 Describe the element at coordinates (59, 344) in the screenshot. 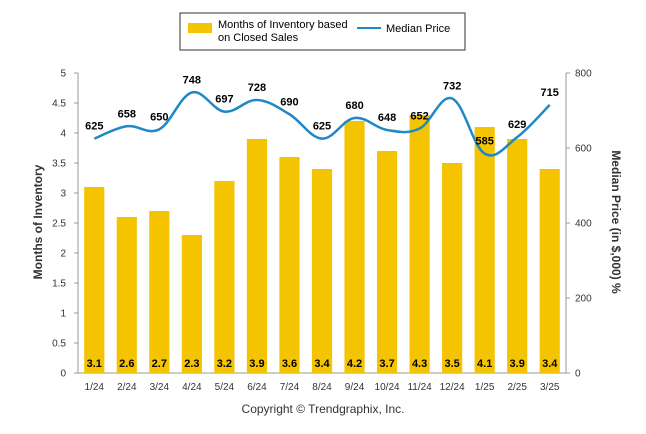

I see `y-left-tick-label: 0.5` at that location.